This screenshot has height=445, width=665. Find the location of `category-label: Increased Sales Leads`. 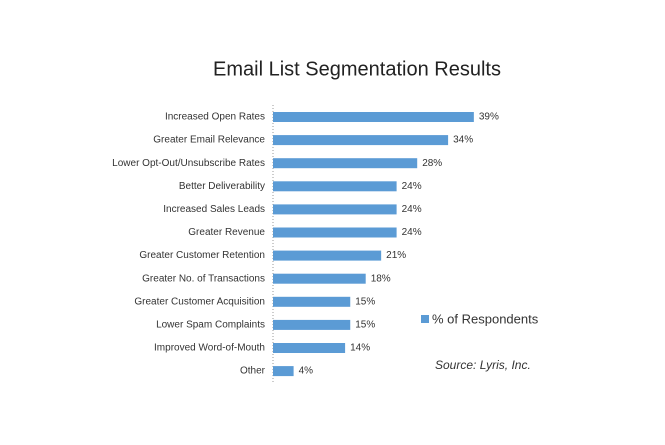

category-label: Increased Sales Leads is located at coordinates (214, 209).